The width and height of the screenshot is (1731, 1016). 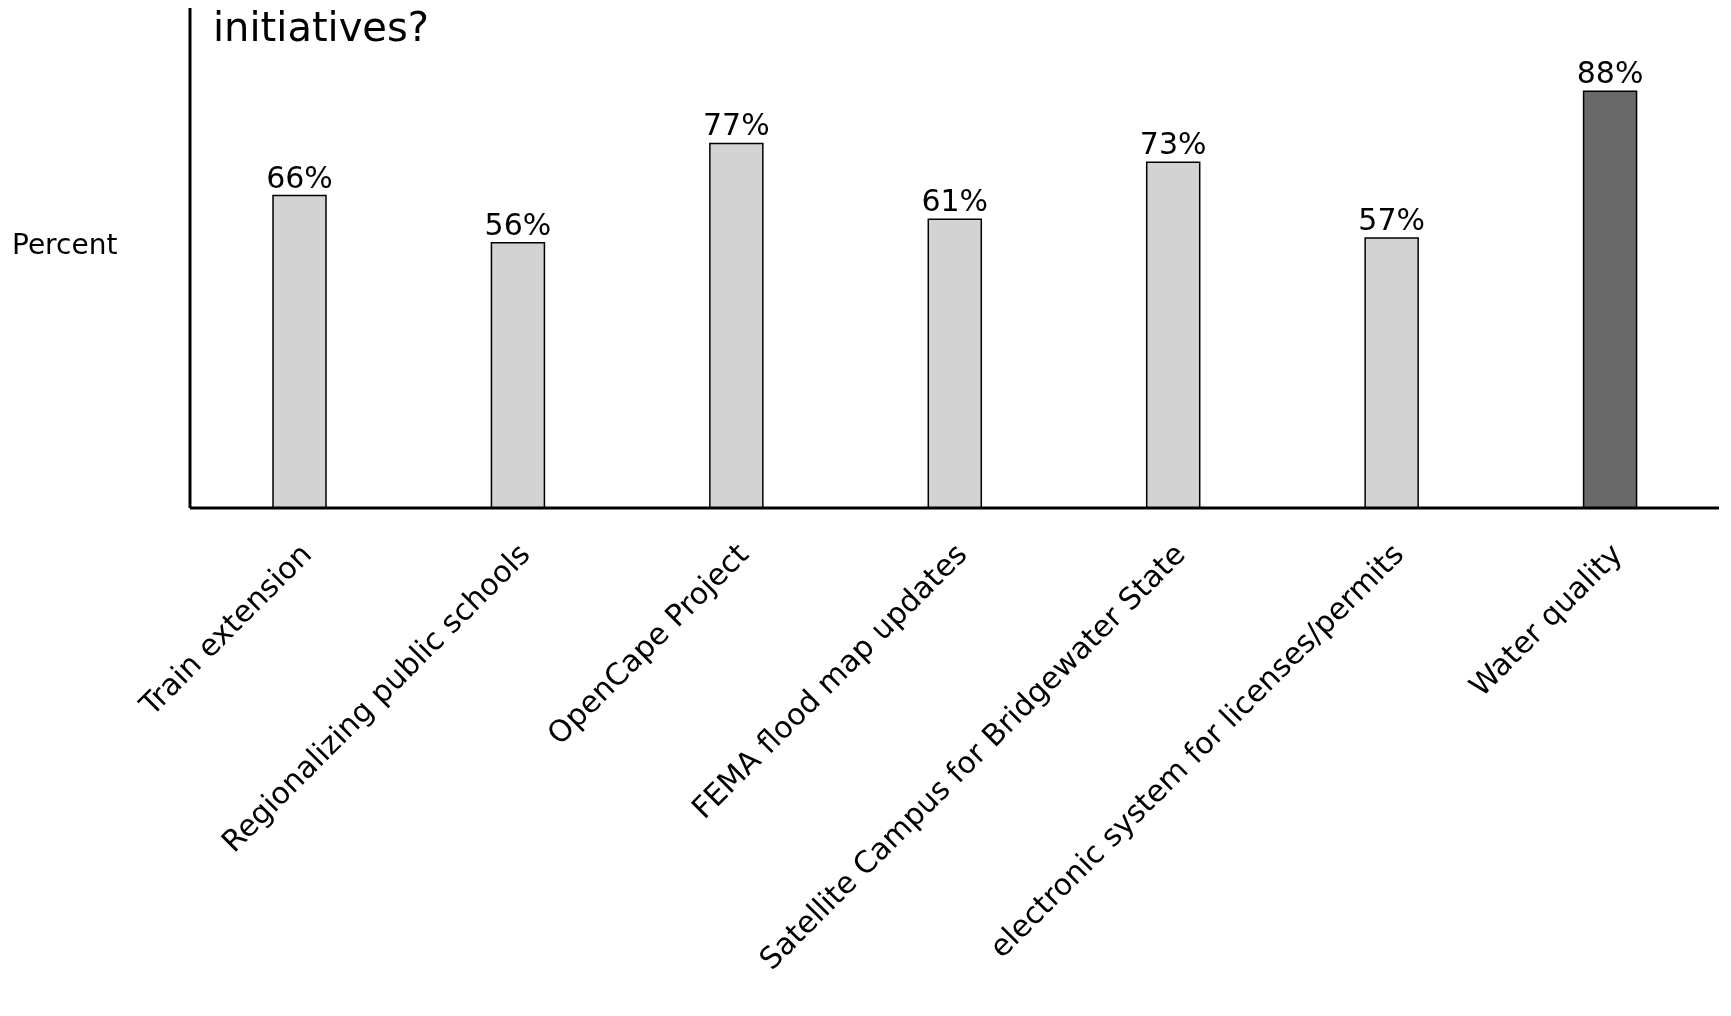 What do you see at coordinates (955, 201) in the screenshot?
I see `data-label: 61%` at bounding box center [955, 201].